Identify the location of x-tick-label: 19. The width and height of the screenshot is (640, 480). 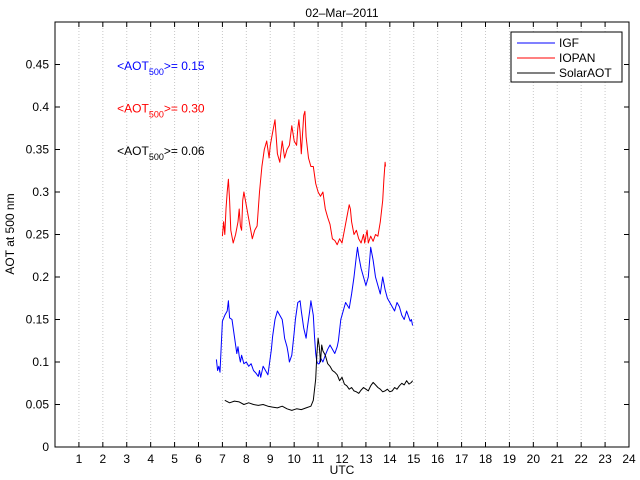
(510, 459).